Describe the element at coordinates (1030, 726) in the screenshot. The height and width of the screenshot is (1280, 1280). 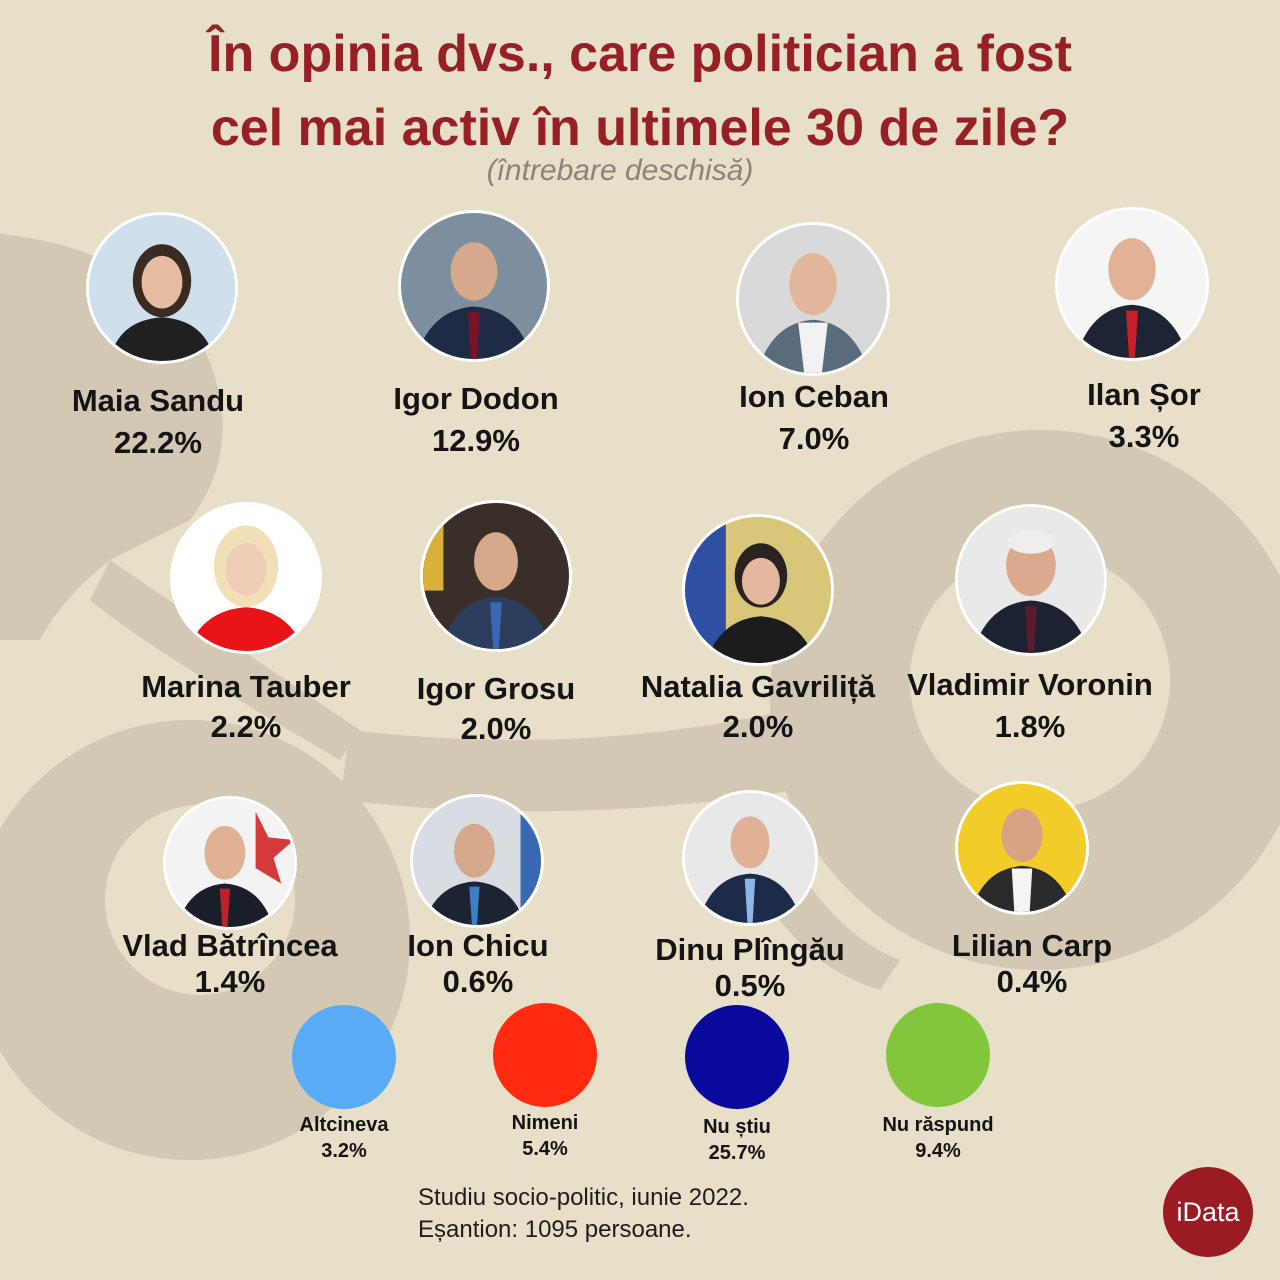
I see `politician-value: 1.8%` at that location.